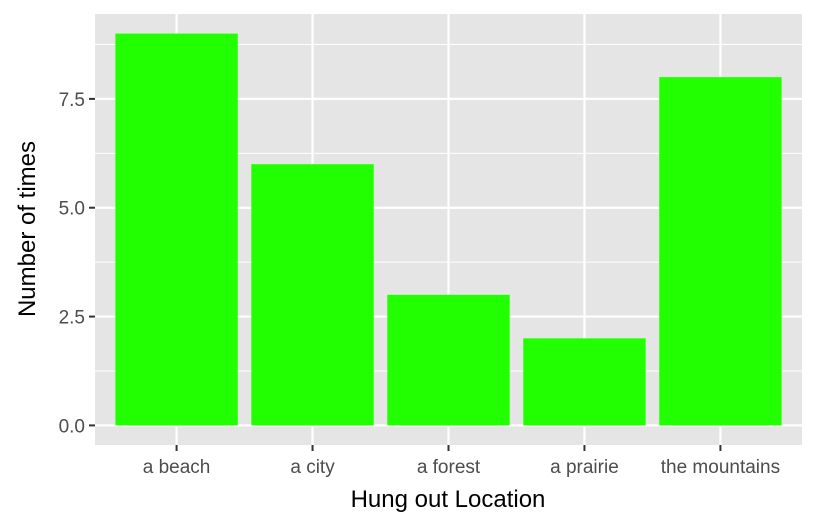 The image size is (816, 528). I want to click on x-tick-label: a city, so click(312, 467).